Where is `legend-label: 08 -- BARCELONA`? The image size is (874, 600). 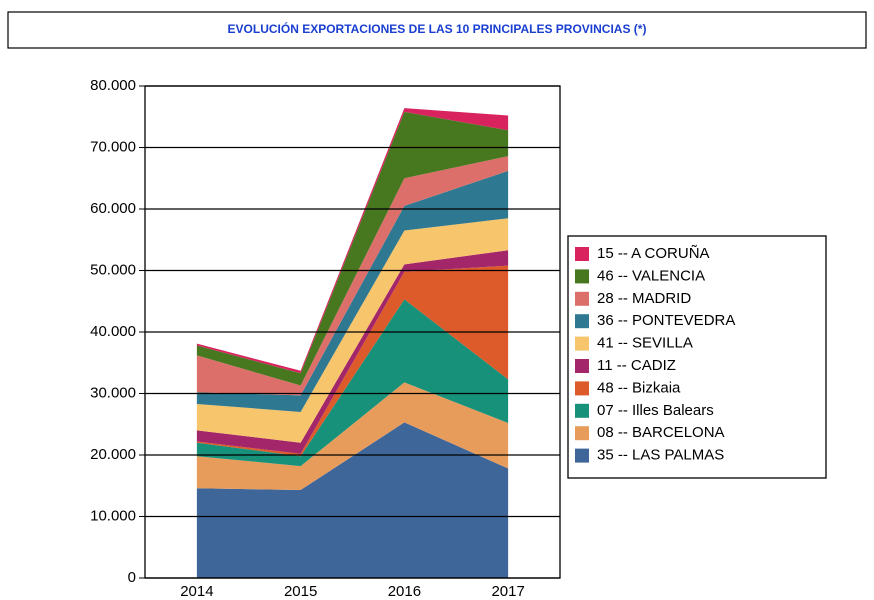
legend-label: 08 -- BARCELONA is located at coordinates (661, 432).